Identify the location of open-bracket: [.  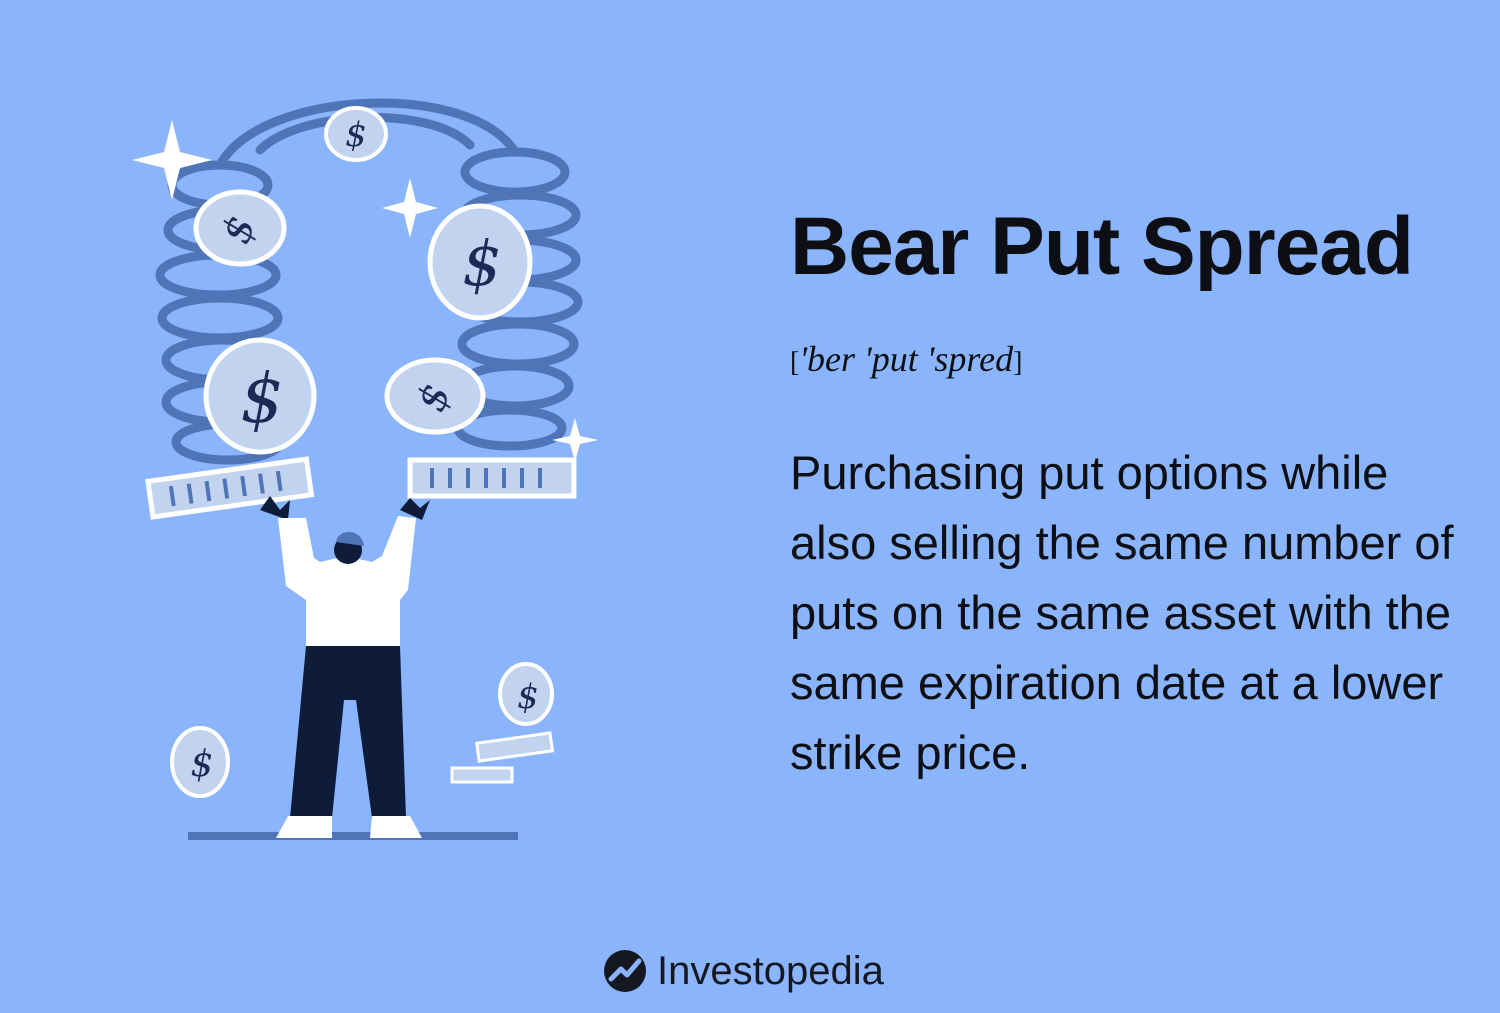
(795, 362).